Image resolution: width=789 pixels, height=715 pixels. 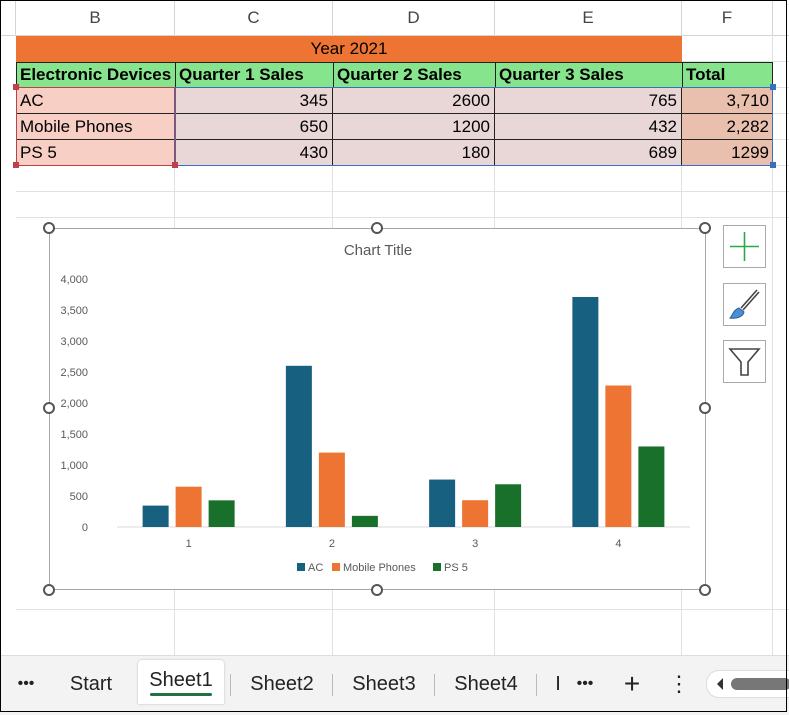 I want to click on legend-entry: AC, so click(x=315, y=568).